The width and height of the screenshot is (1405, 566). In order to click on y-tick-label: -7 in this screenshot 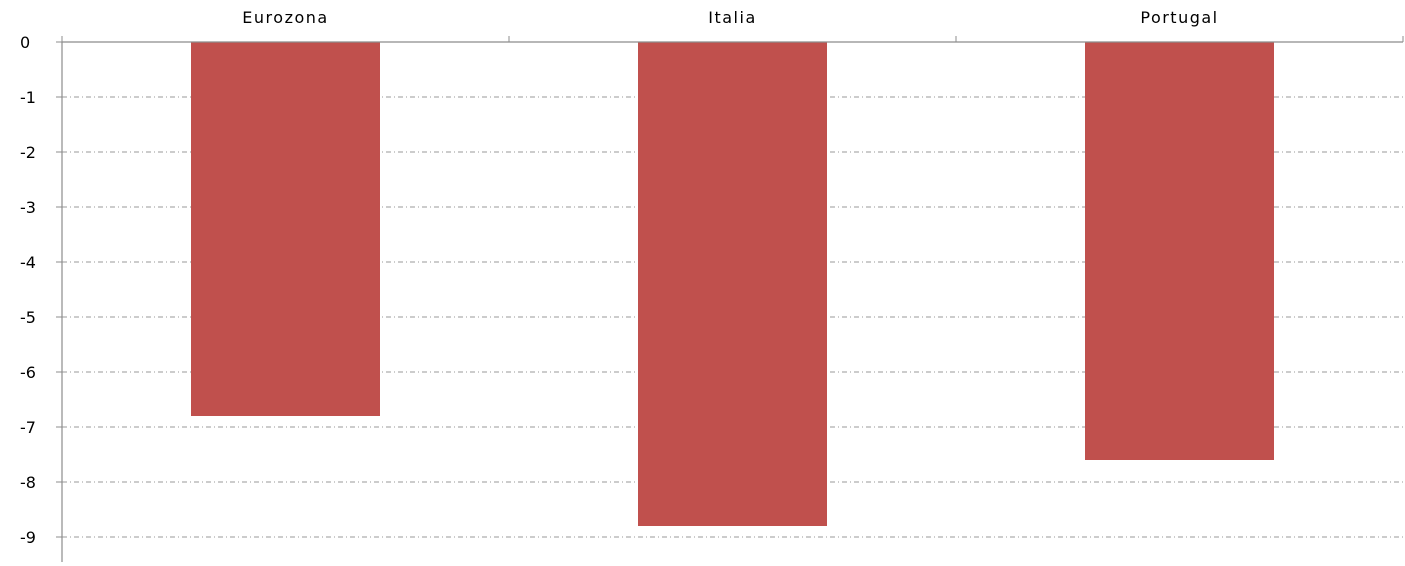, I will do `click(28, 427)`.